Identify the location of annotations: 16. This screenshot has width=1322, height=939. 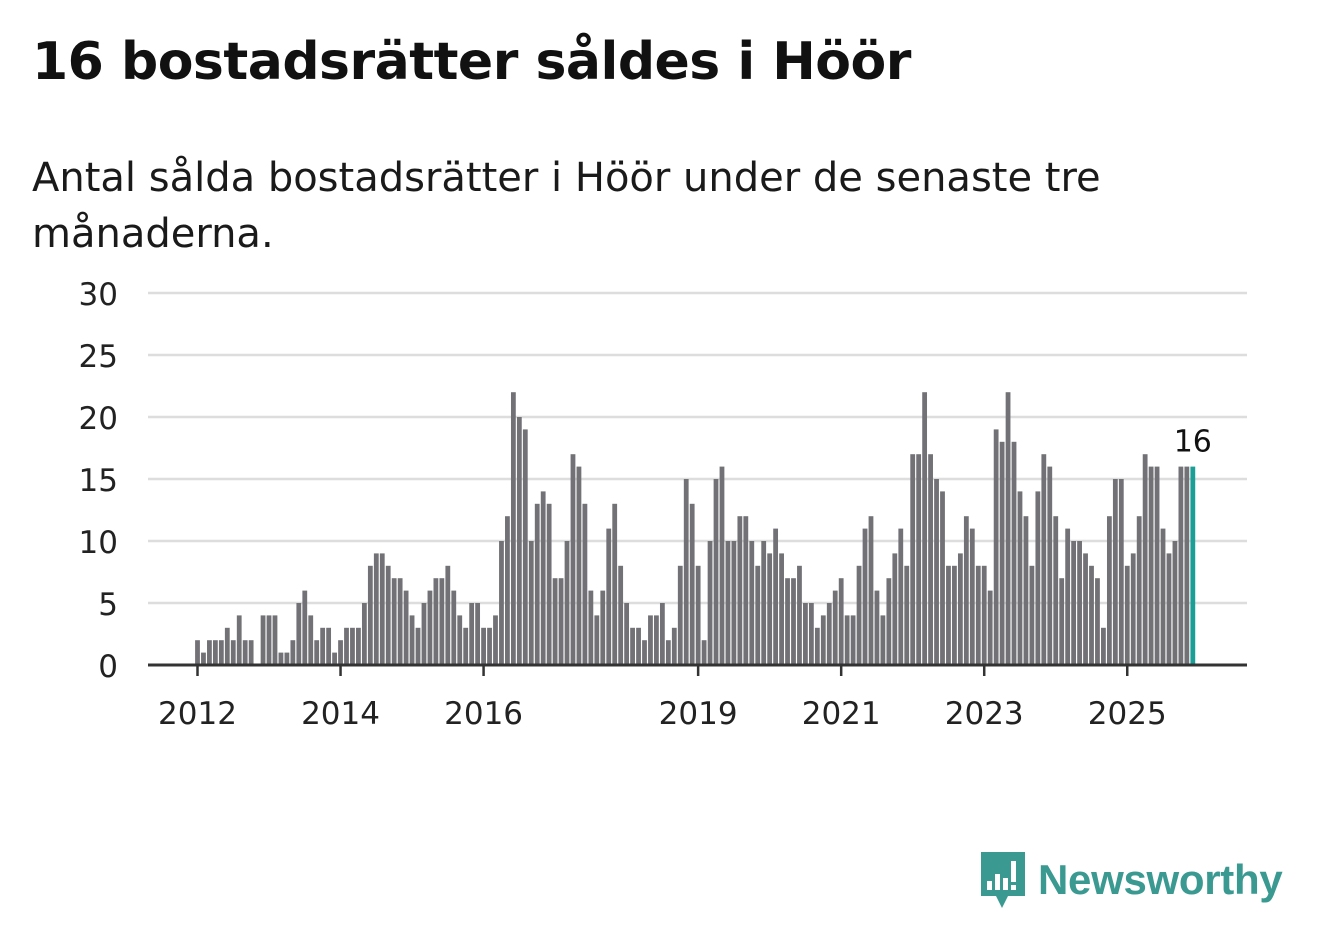
(1193, 442).